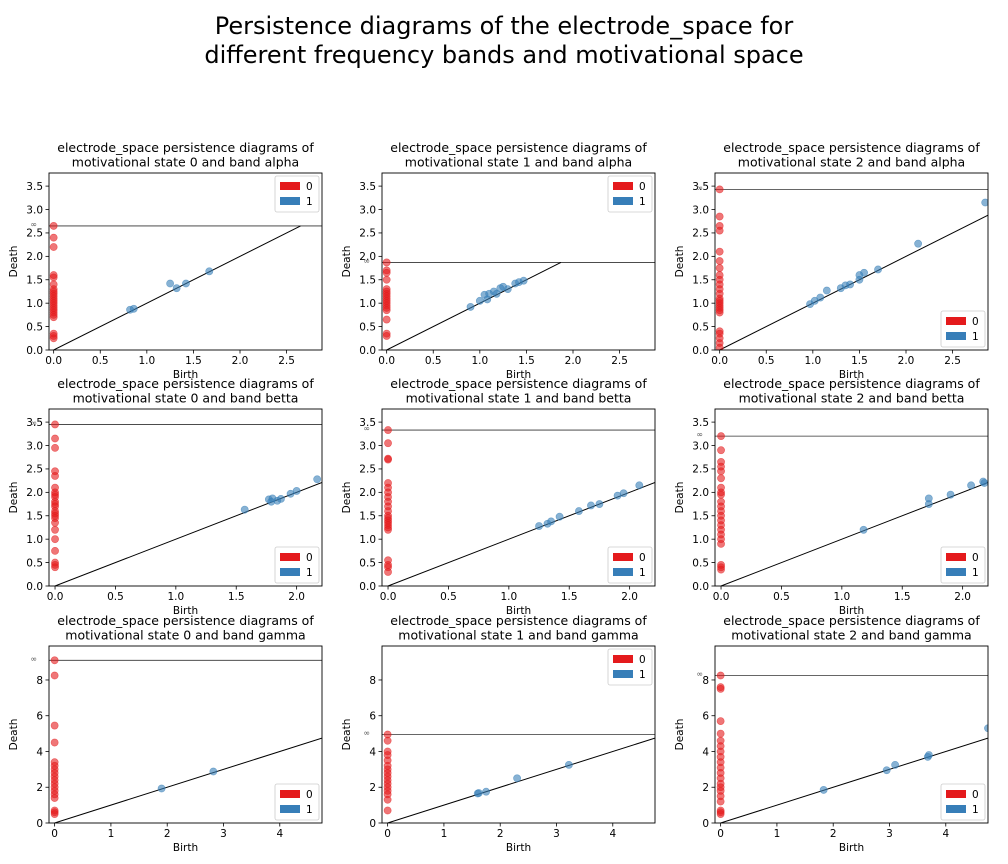 This screenshot has height=864, width=1008. What do you see at coordinates (518, 162) in the screenshot?
I see `subplot-title-line: motivational state 1 and band alpha` at bounding box center [518, 162].